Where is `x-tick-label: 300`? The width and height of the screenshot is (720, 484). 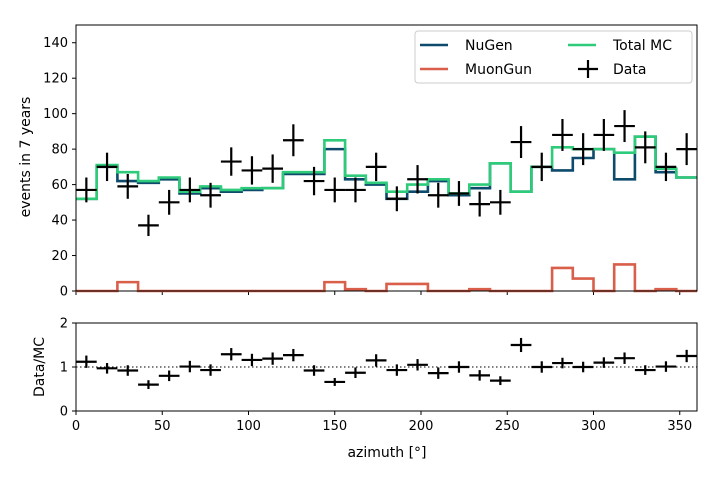 x-tick-label: 300 is located at coordinates (593, 426).